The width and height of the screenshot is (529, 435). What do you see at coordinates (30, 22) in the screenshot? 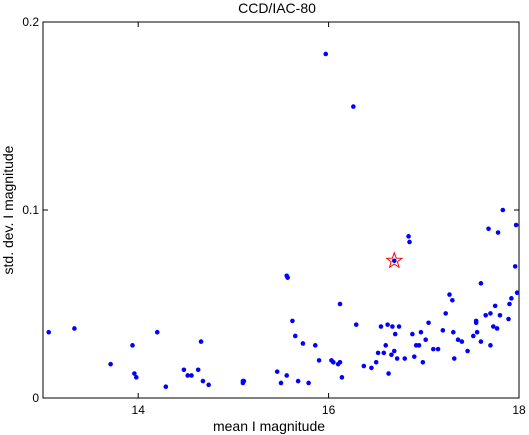
I see `y-tick-label: 0.2` at bounding box center [30, 22].